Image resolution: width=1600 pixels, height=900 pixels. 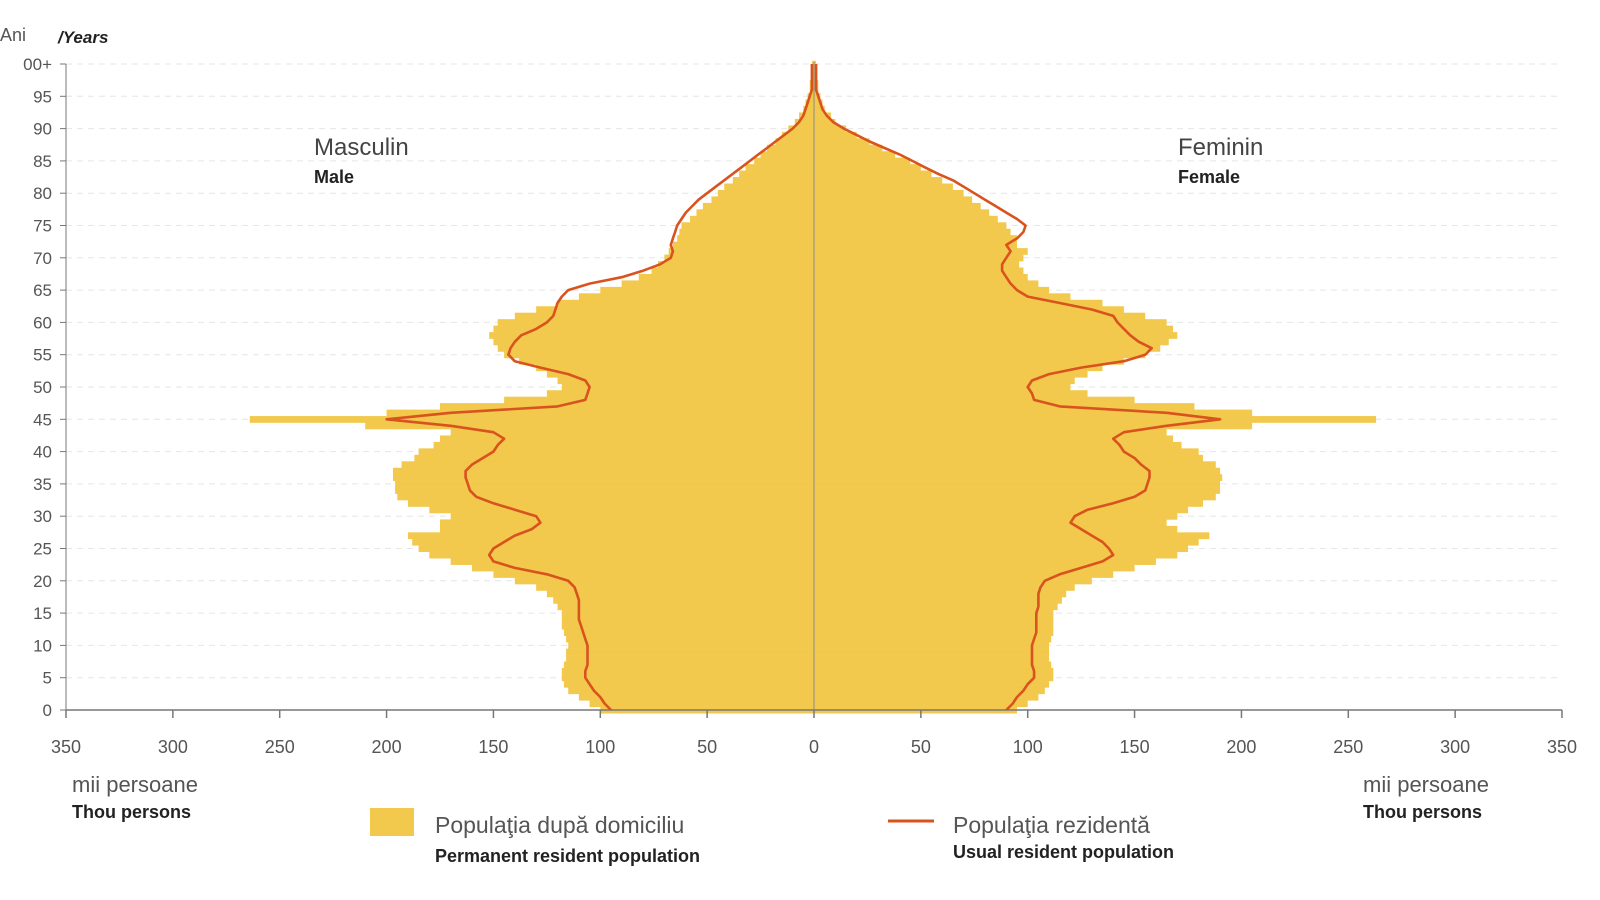 I want to click on legend-line-label-en: Usual resident population, so click(x=1063, y=852).